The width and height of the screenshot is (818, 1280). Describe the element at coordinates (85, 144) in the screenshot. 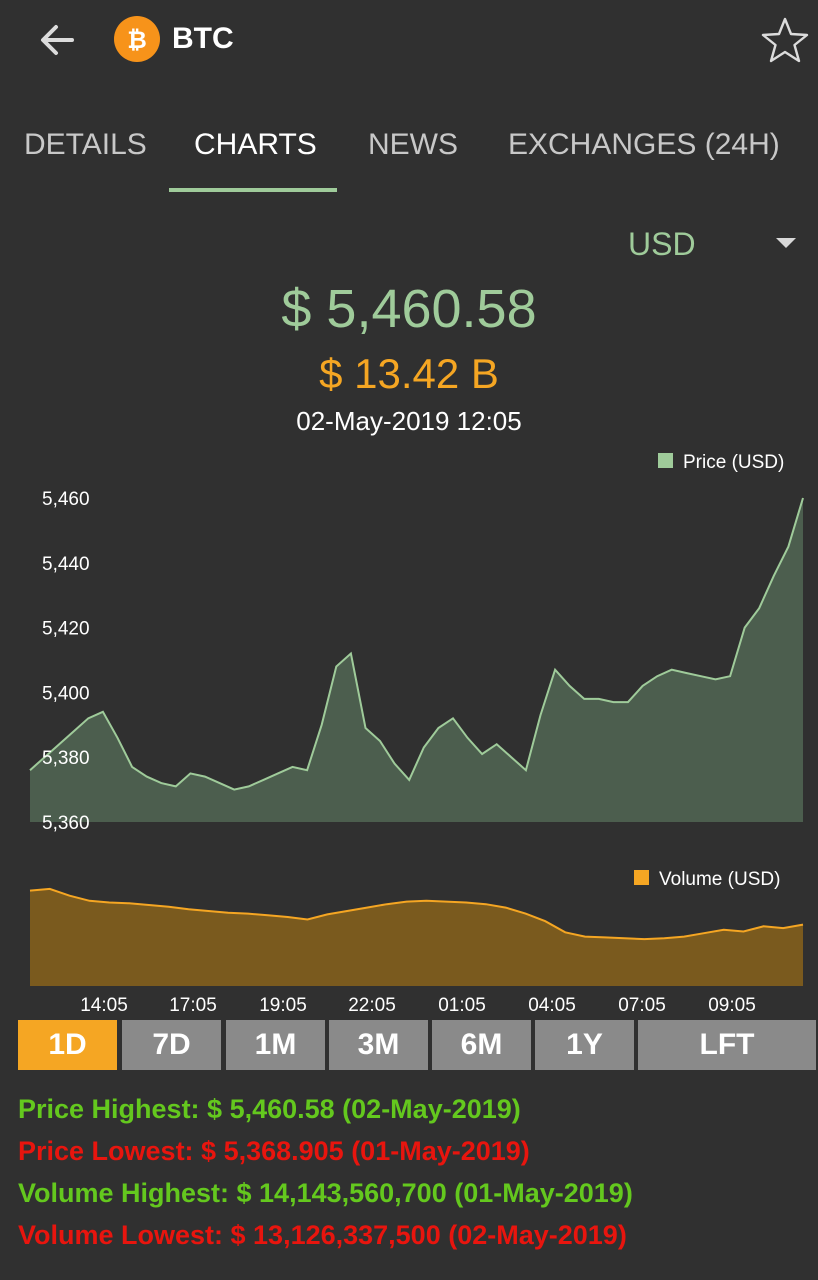

I see `tab-details: DETAILS` at that location.